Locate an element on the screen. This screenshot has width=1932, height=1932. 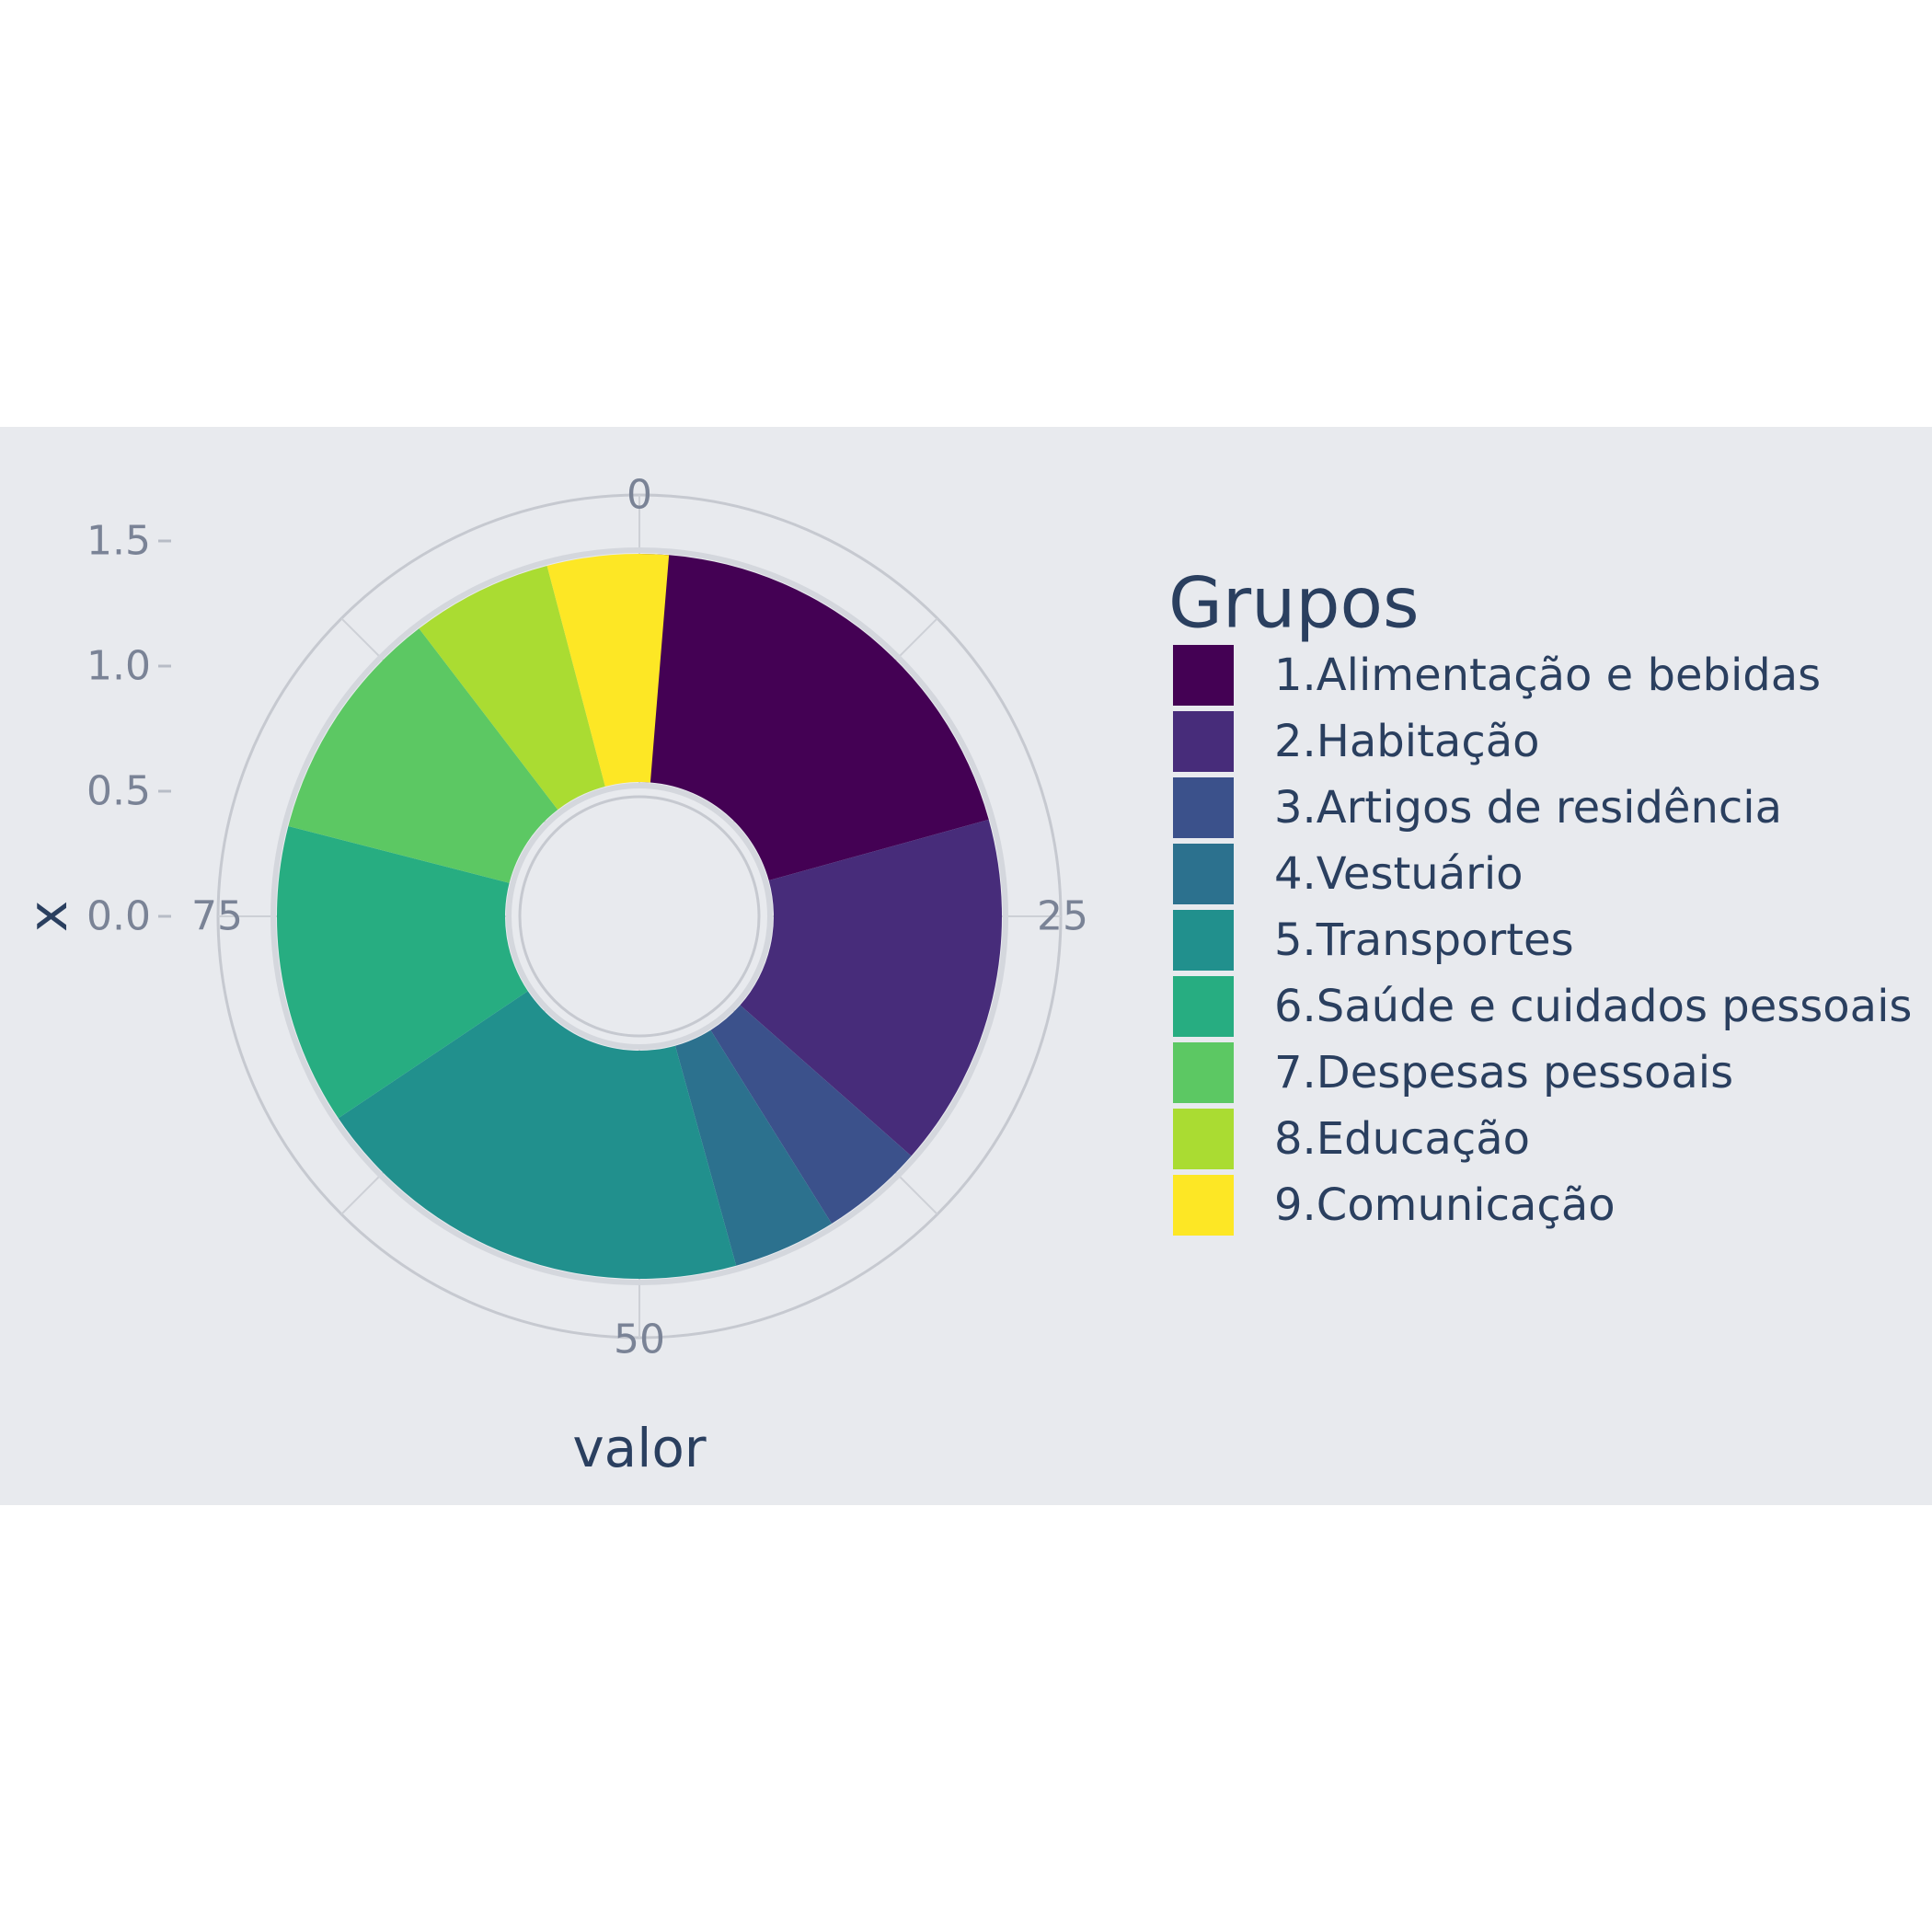
legend-item: 1.Alimentação e bebidas is located at coordinates (1497, 675).